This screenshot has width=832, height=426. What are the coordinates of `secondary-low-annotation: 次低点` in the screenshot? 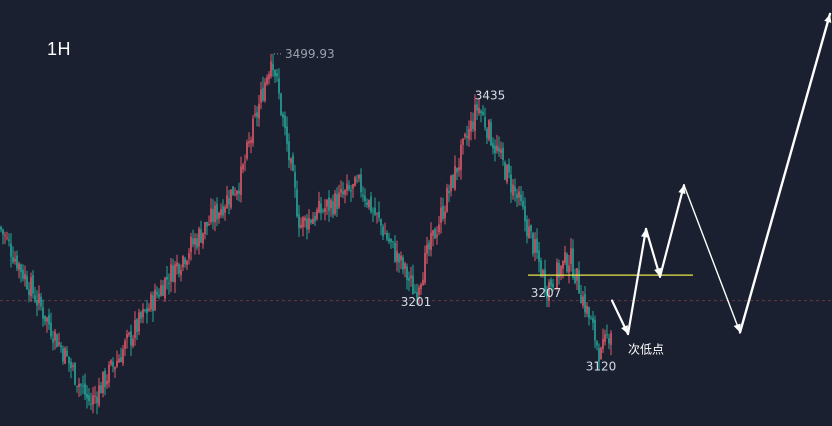 It's located at (646, 349).